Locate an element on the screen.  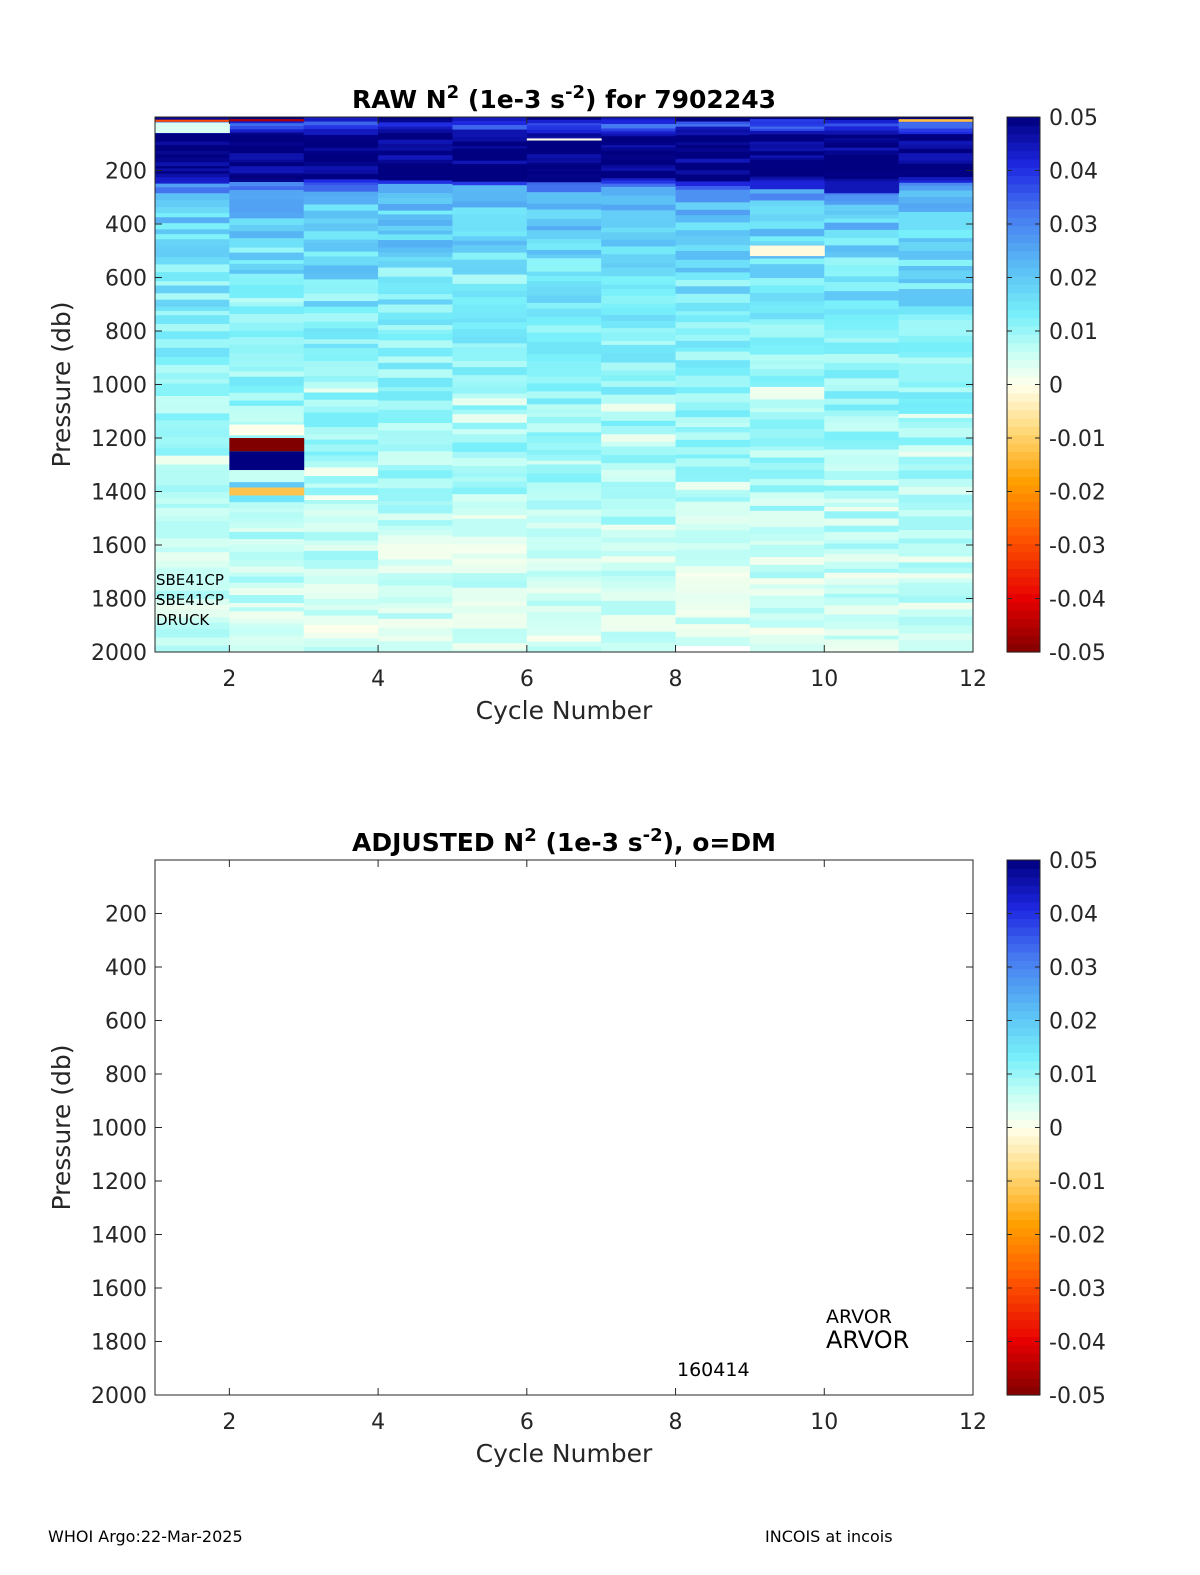
colorbar-tick-label: 0 is located at coordinates (1056, 1129).